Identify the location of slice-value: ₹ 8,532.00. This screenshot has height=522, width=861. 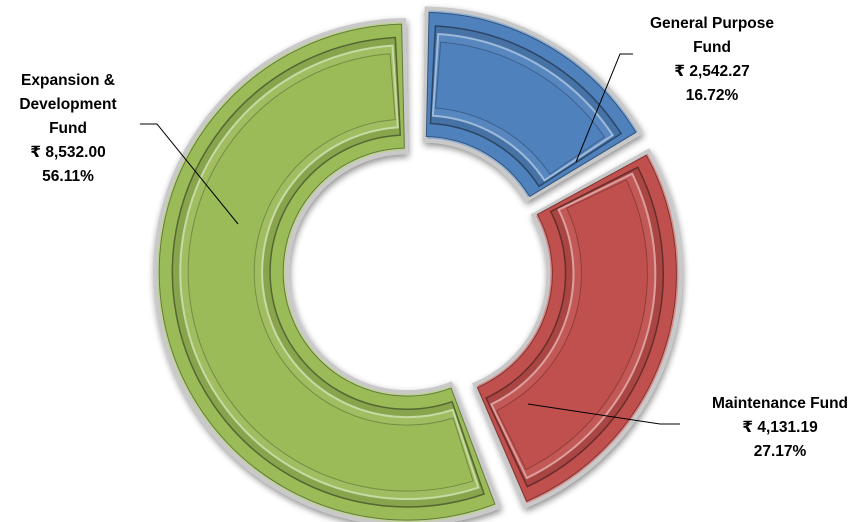
(67, 152).